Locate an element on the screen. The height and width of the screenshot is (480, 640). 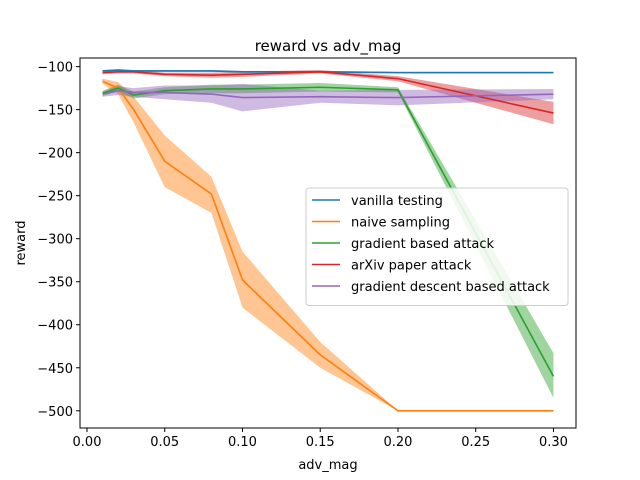
legend-label-2: gradient based attack is located at coordinates (423, 244).